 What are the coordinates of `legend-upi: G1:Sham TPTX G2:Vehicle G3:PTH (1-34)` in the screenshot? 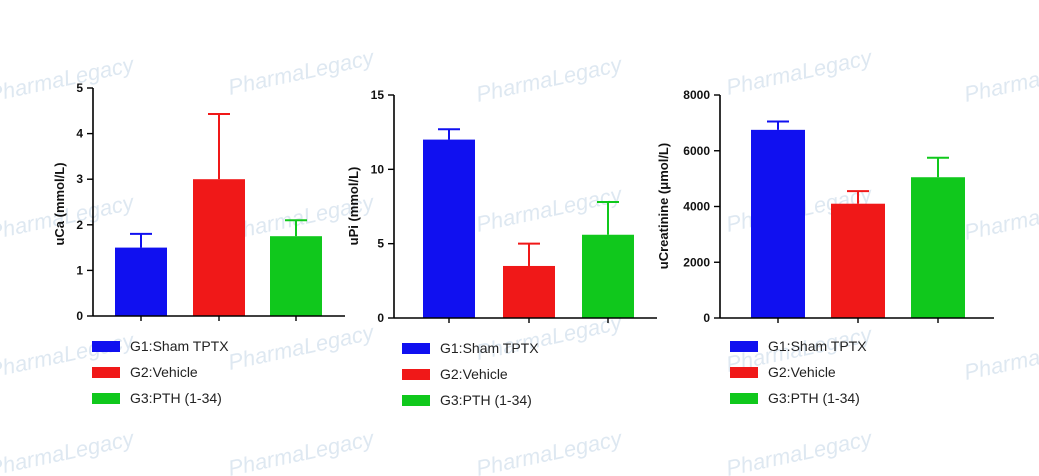 It's located at (470, 376).